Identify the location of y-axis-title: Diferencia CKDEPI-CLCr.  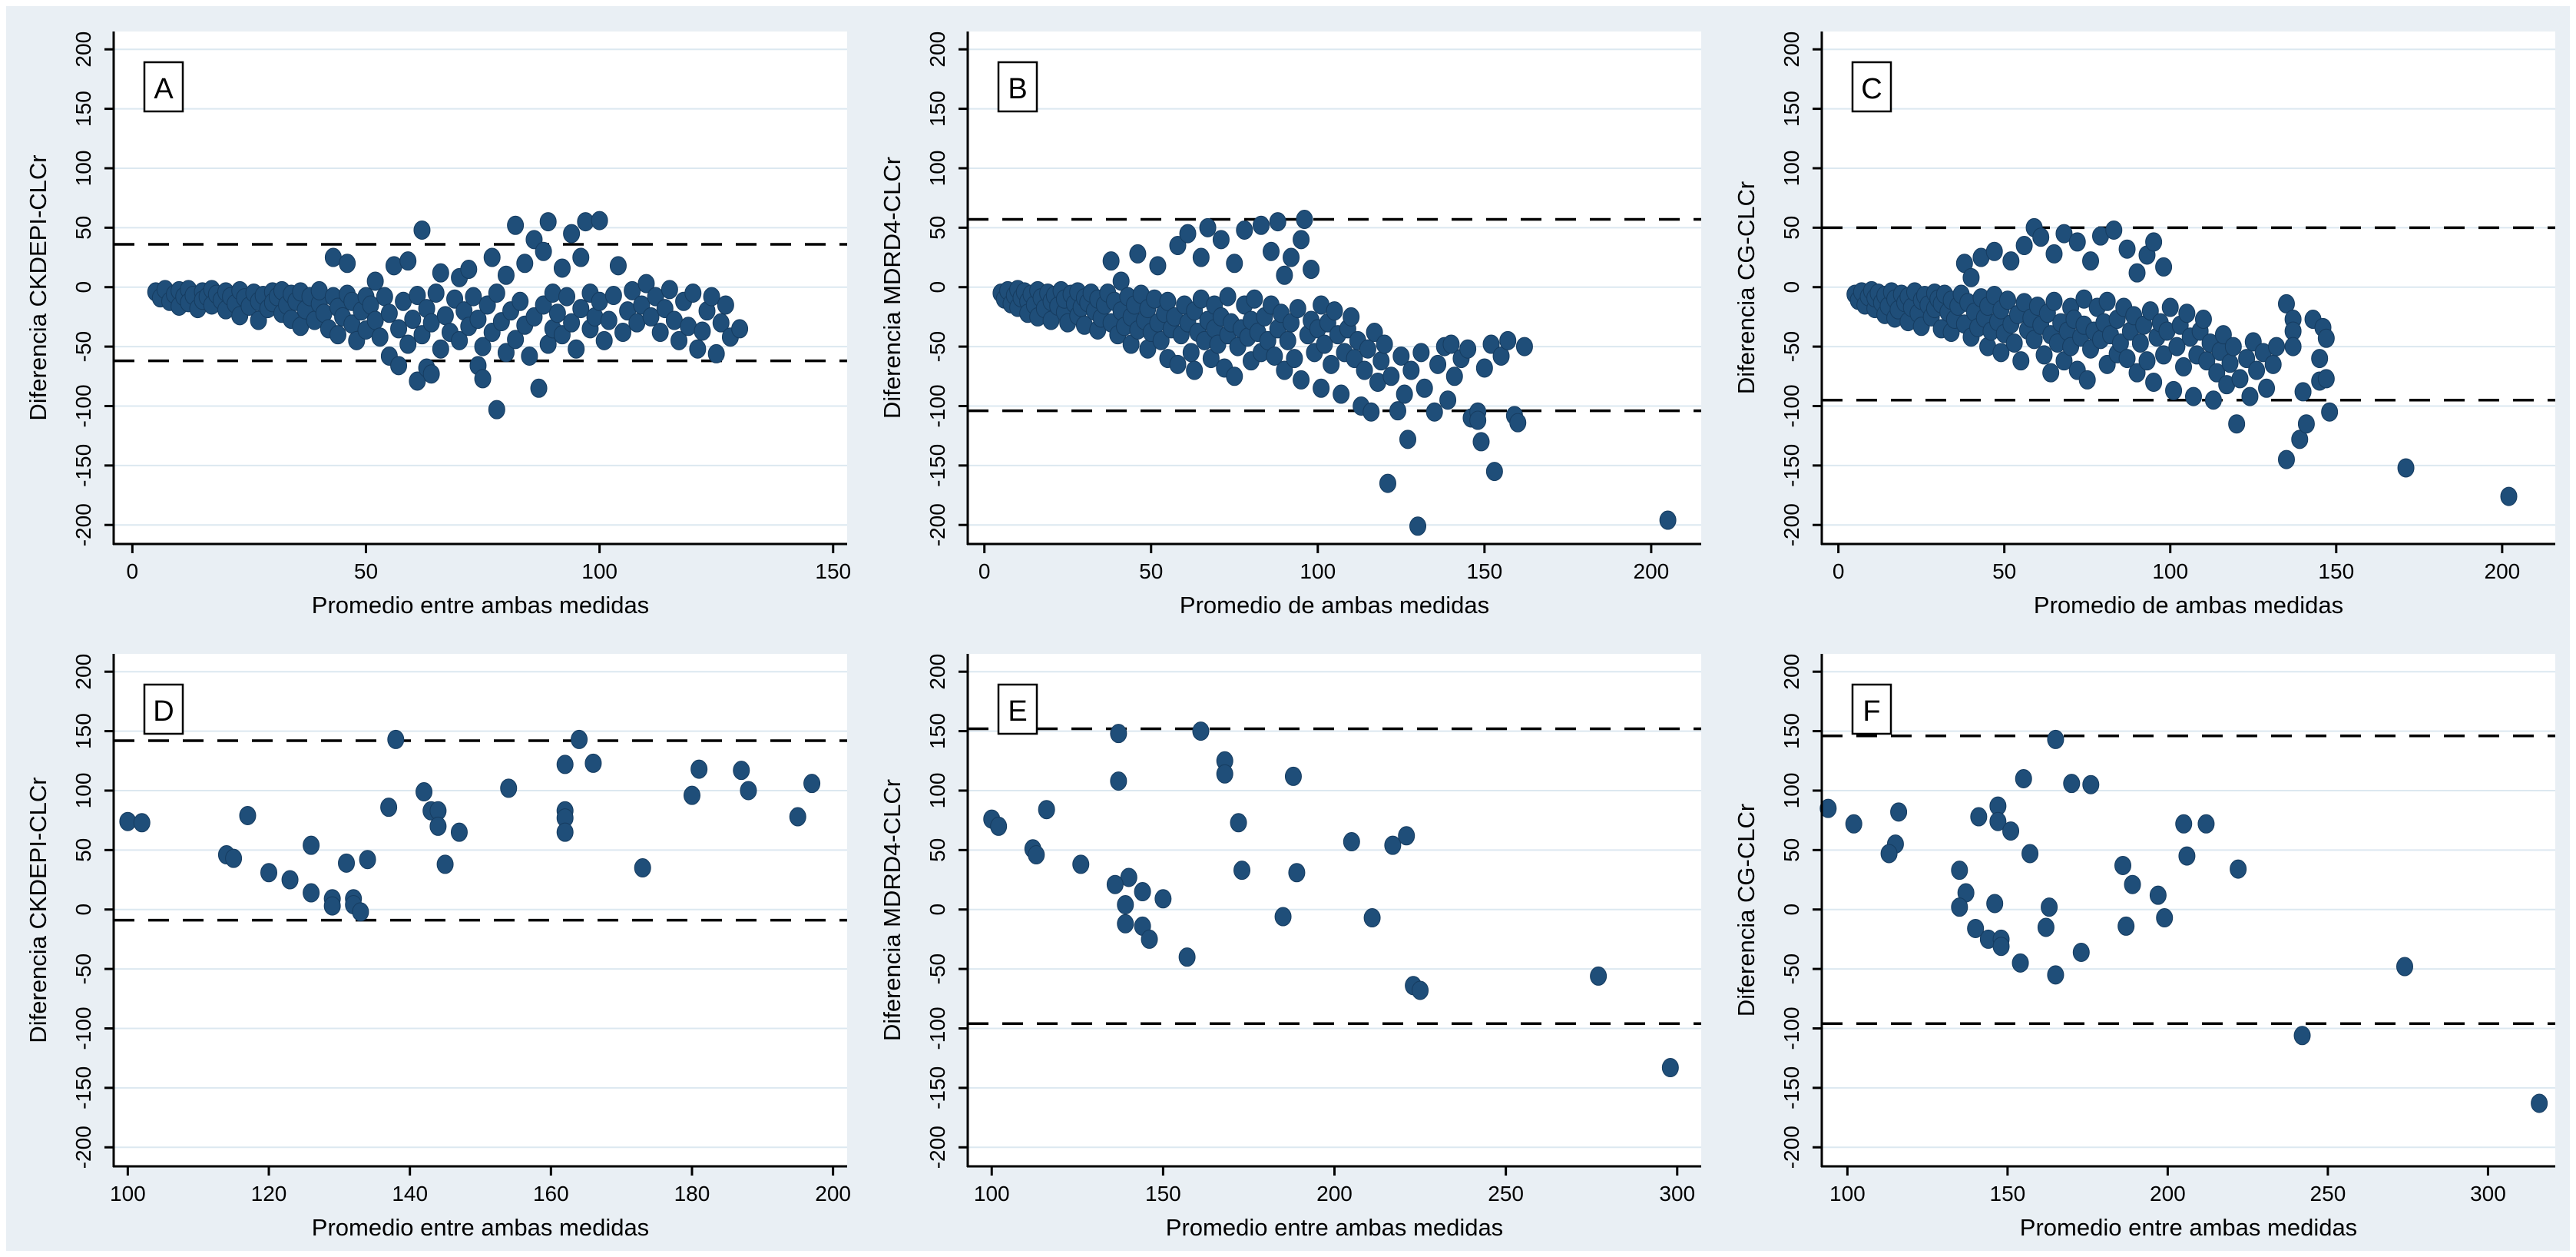
(38, 287).